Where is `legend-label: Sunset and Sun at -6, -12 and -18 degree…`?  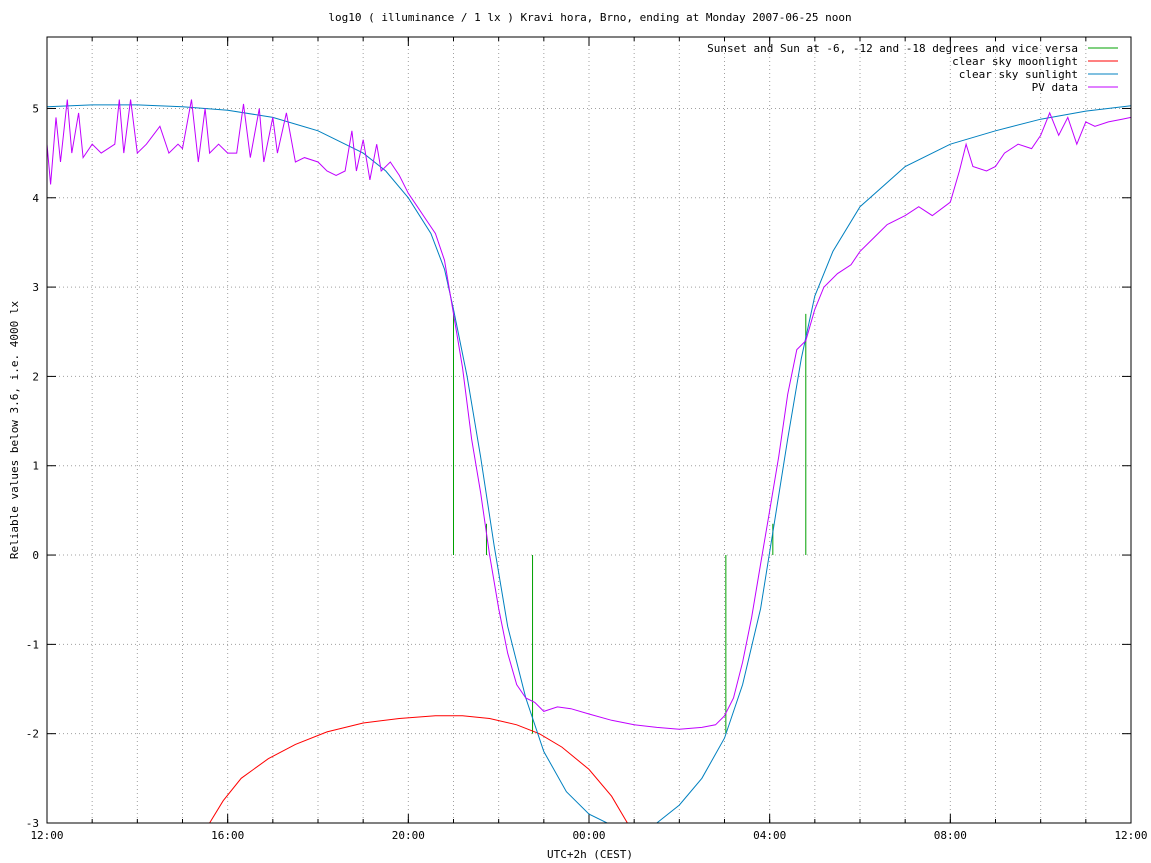
legend-label: Sunset and Sun at -6, -12 and -18 degree… is located at coordinates (892, 48).